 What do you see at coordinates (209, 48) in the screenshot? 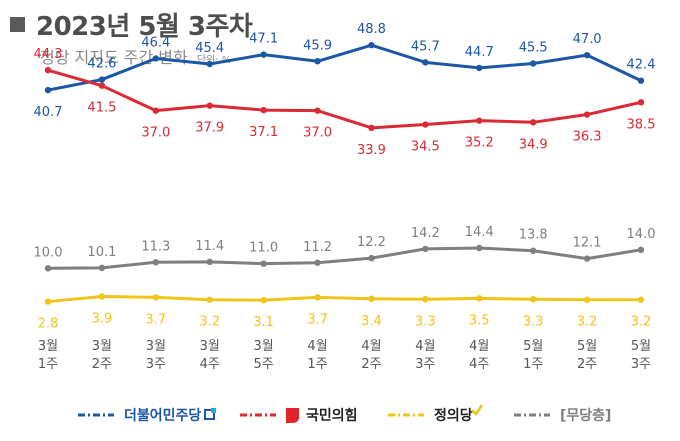
I see `data-label-democratic: 45.4` at bounding box center [209, 48].